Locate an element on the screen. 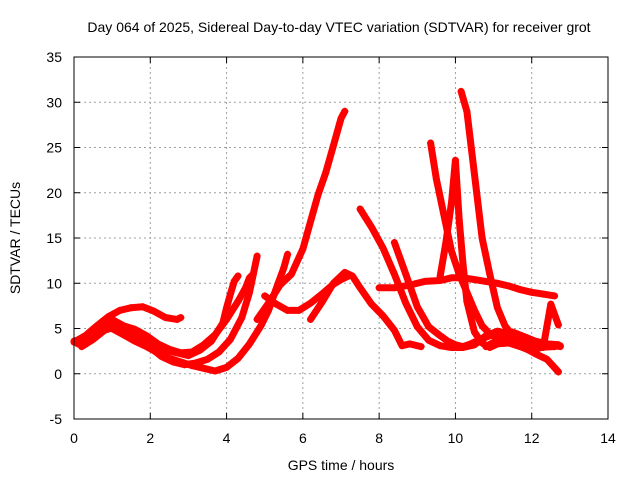 Image resolution: width=640 pixels, height=480 pixels. y-tick-label: 0 is located at coordinates (58, 374).